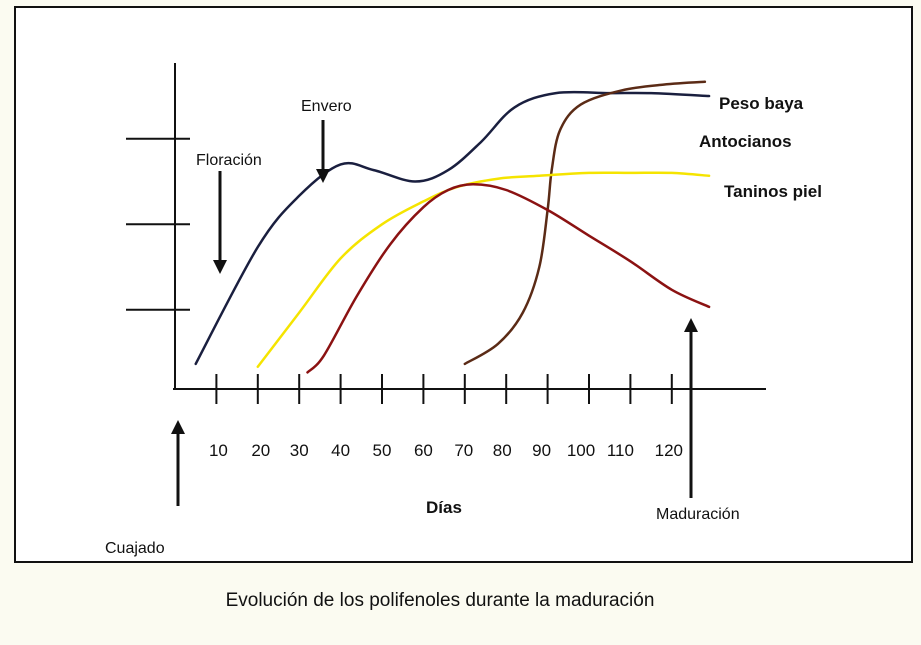  What do you see at coordinates (761, 103) in the screenshot?
I see `series-label: Peso baya` at bounding box center [761, 103].